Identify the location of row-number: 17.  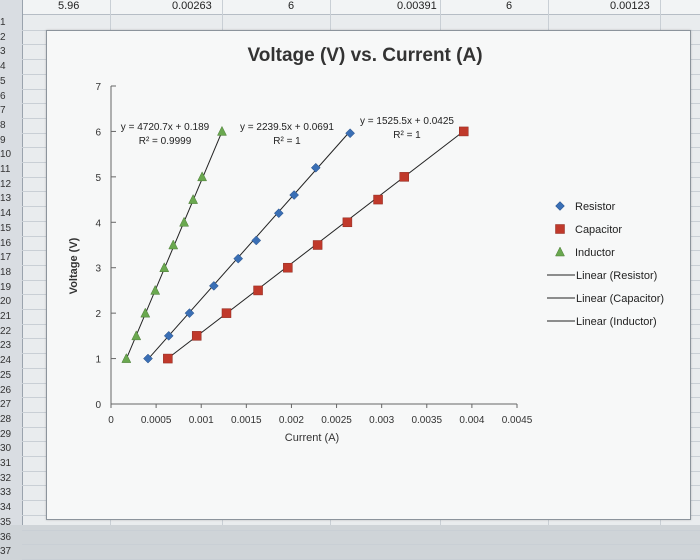
(6, 258).